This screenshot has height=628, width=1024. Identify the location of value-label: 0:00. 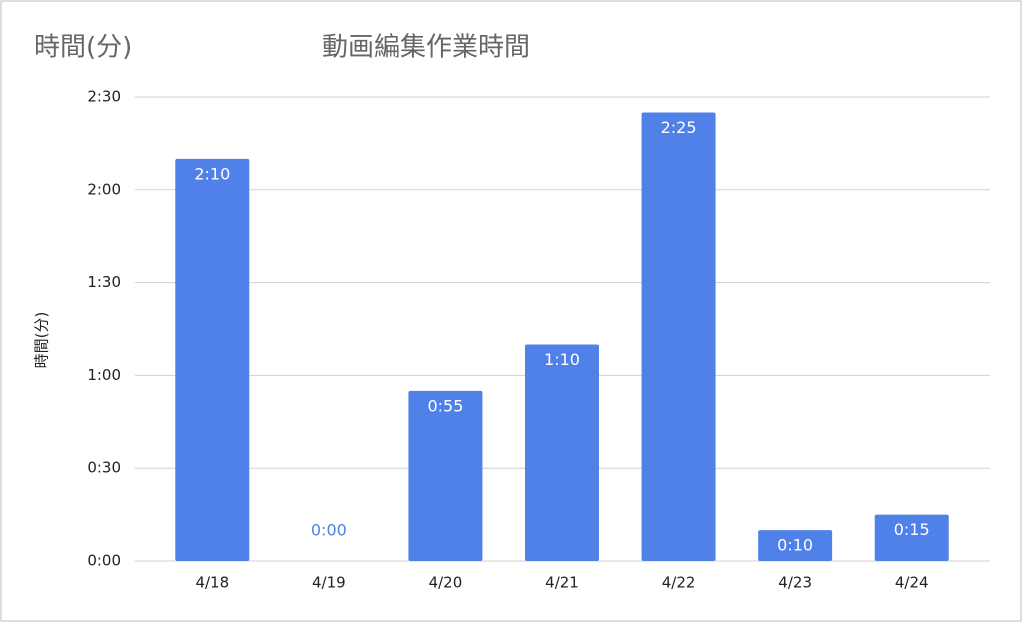
(329, 530).